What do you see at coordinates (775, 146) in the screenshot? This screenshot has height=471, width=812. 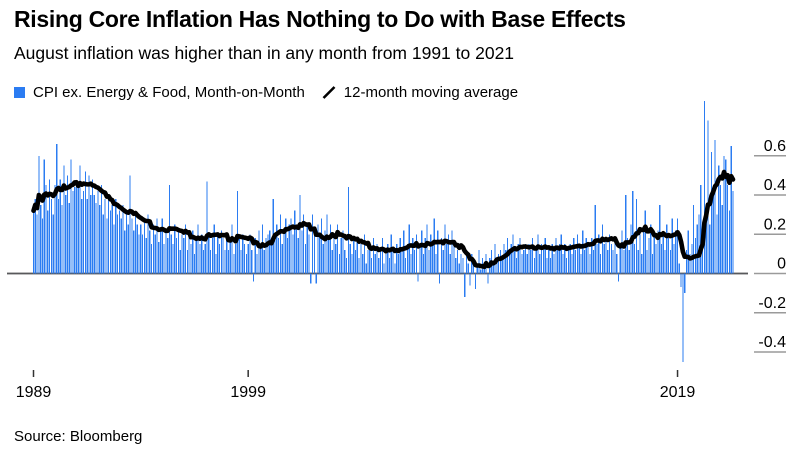 I see `y-axis-tick-label: 0.6` at bounding box center [775, 146].